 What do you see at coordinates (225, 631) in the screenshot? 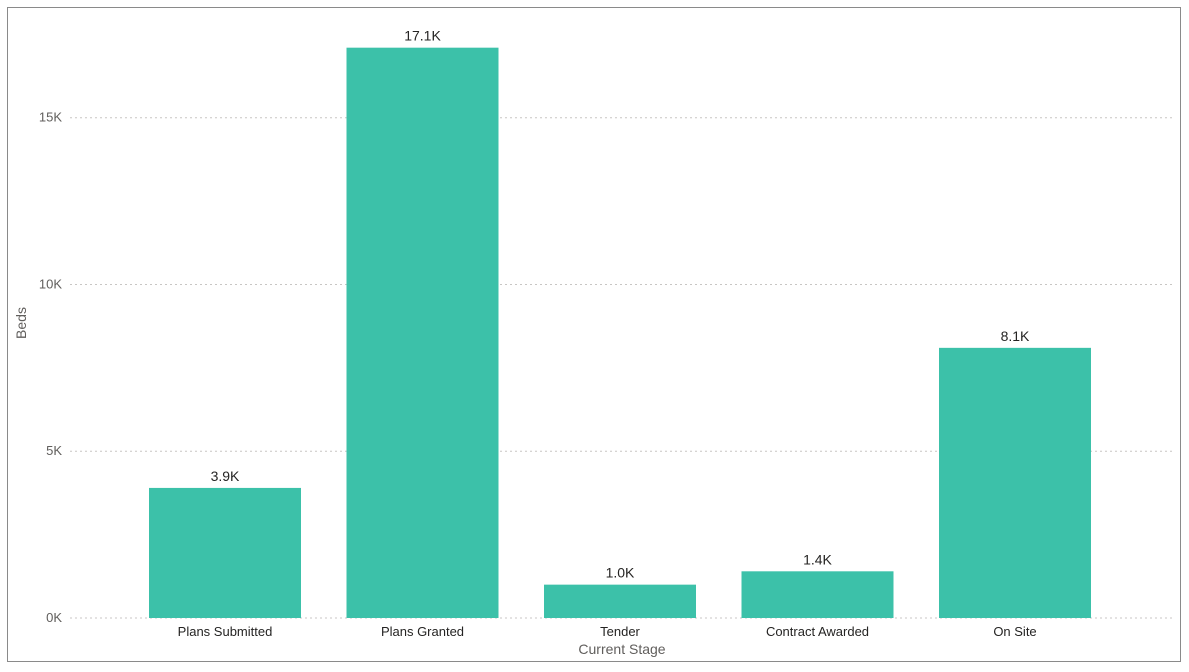
I see `x-category-label: Plans Submitted` at bounding box center [225, 631].